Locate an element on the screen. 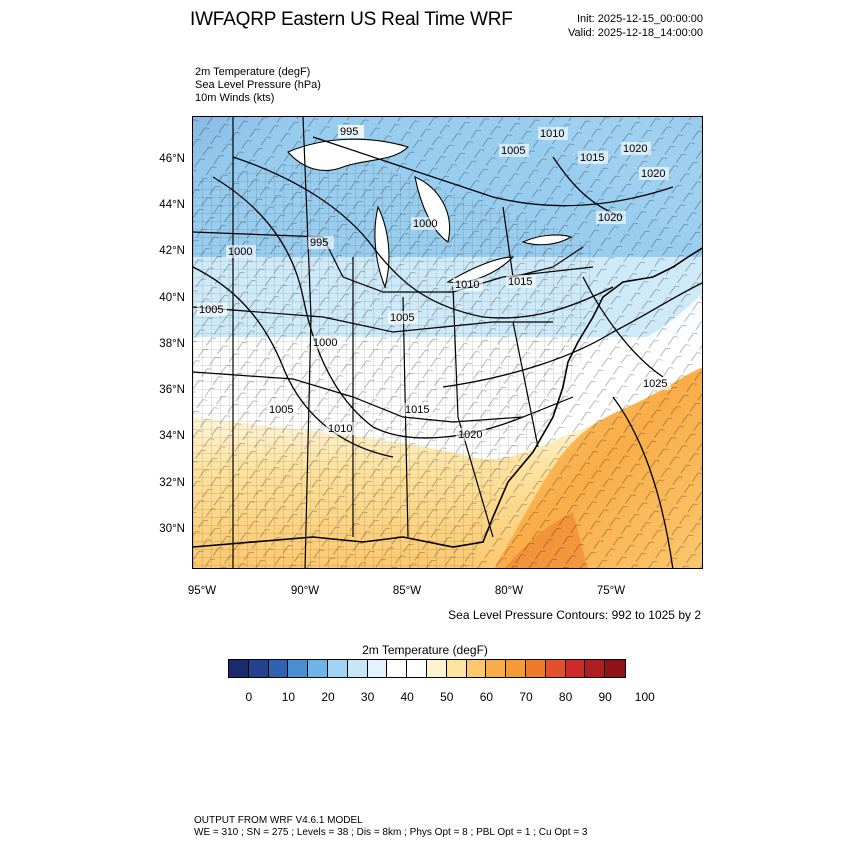 The height and width of the screenshot is (850, 850). colorbar-label: 70 is located at coordinates (526, 697).